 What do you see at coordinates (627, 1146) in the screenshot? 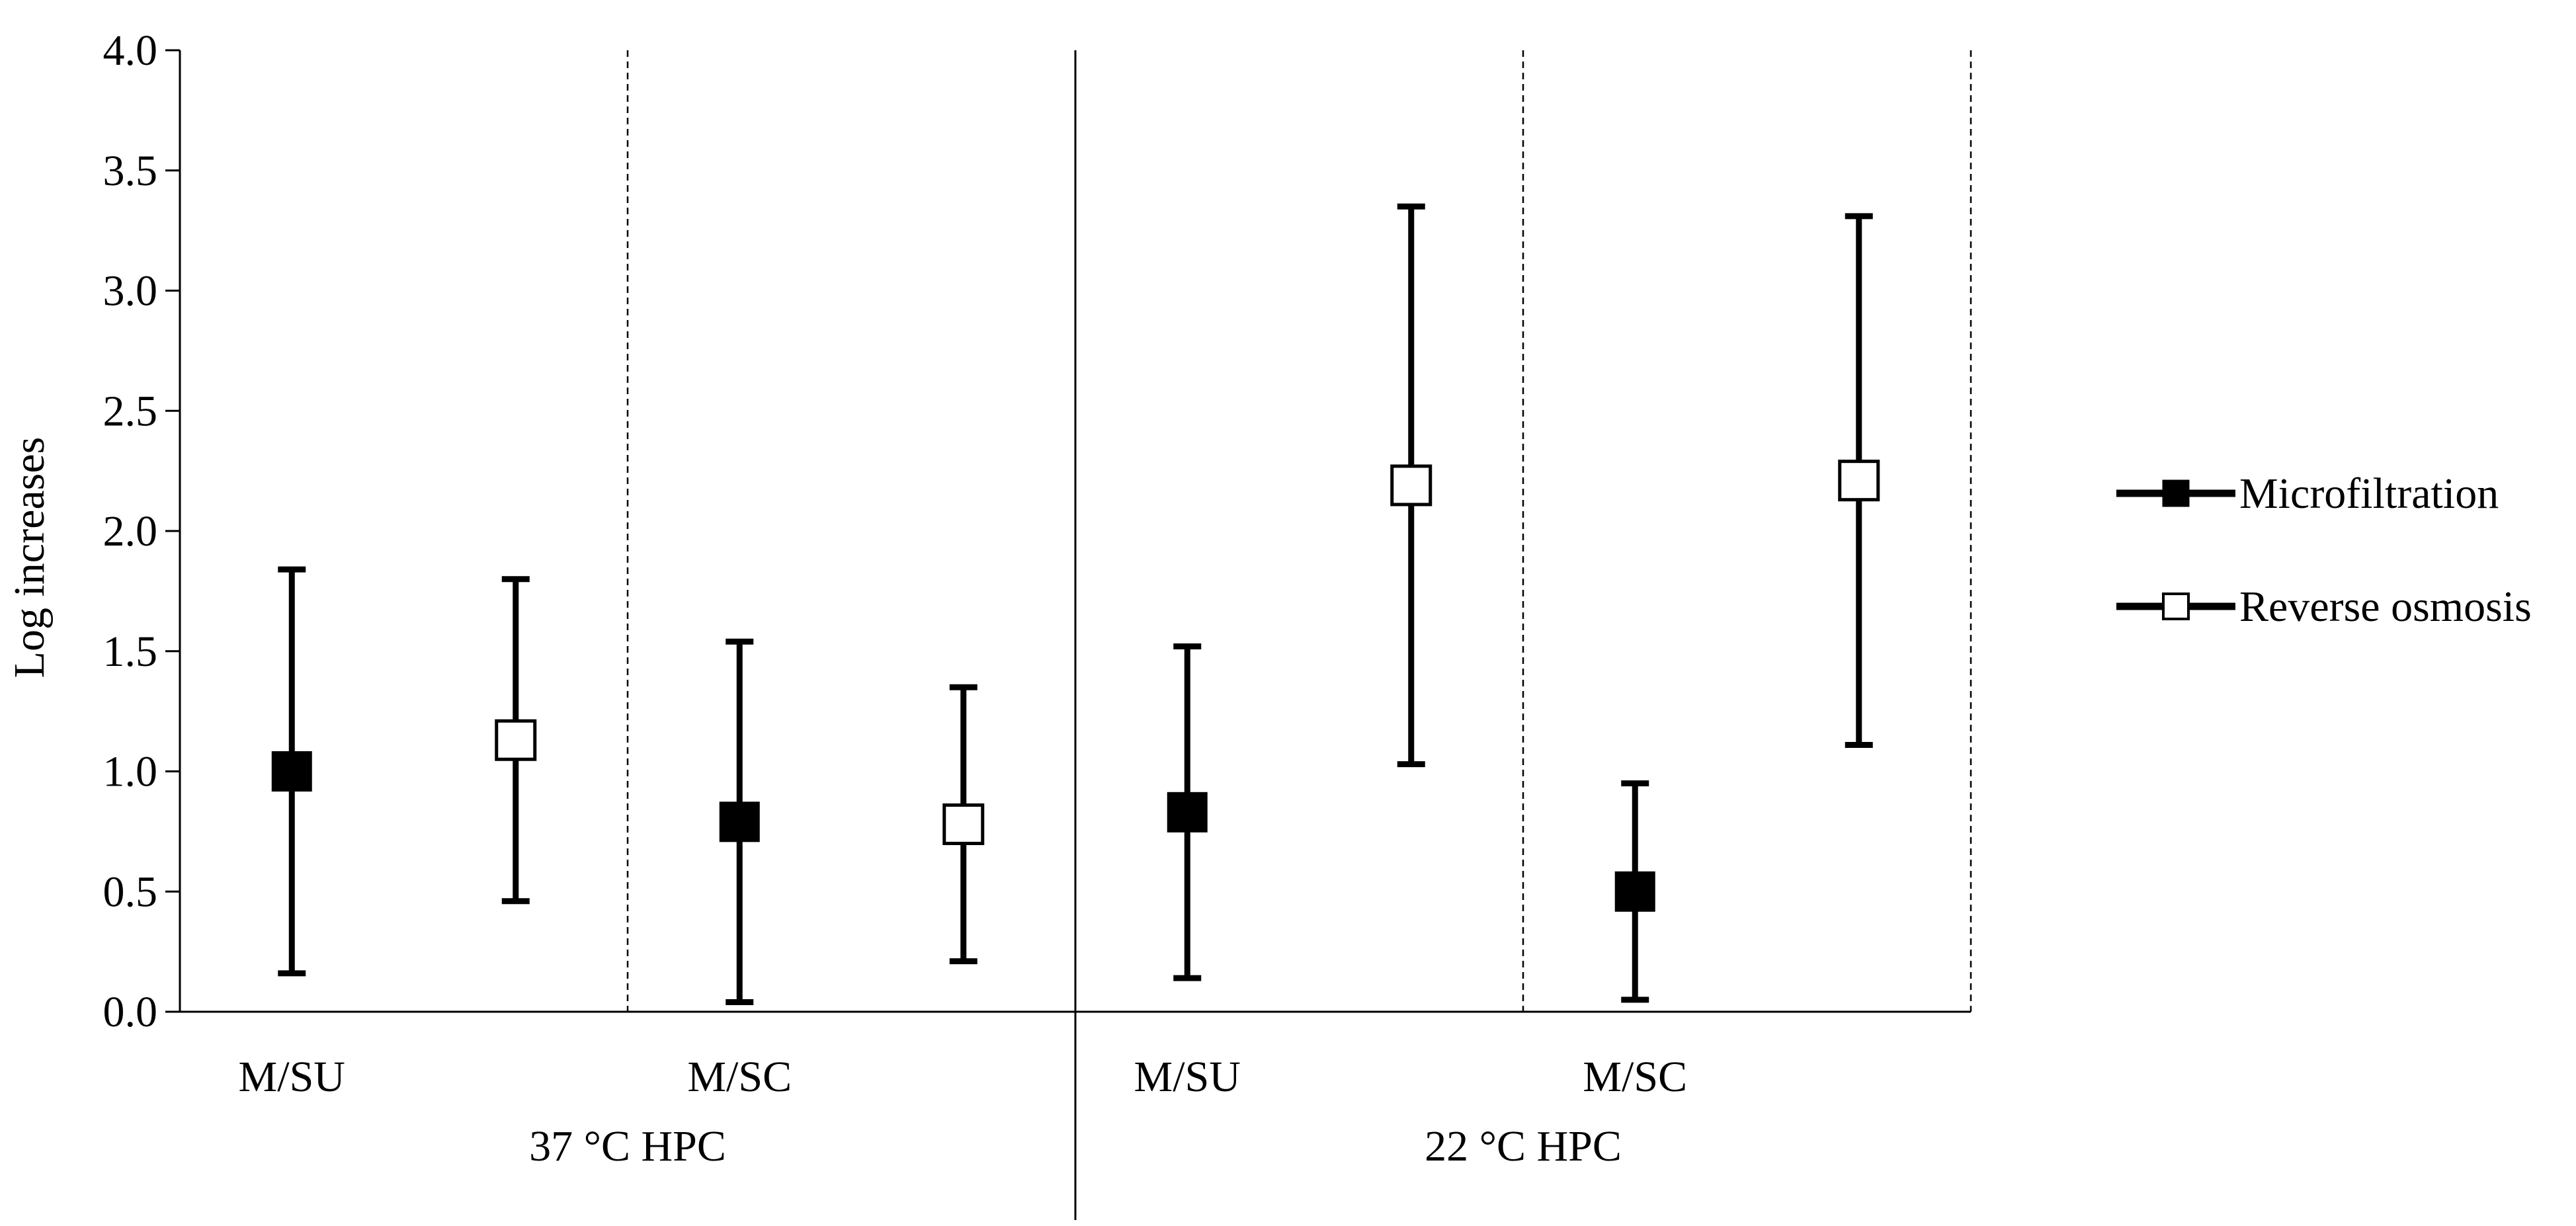
I see `group-label: 37 °C HPC` at bounding box center [627, 1146].